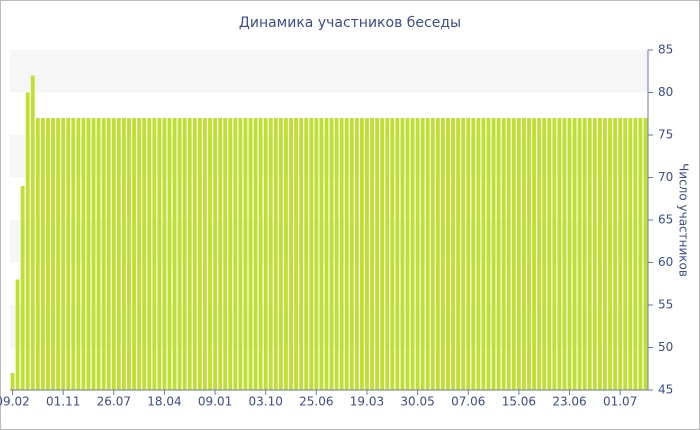 The image size is (700, 430). What do you see at coordinates (665, 262) in the screenshot?
I see `y-tick-label: 60` at bounding box center [665, 262].